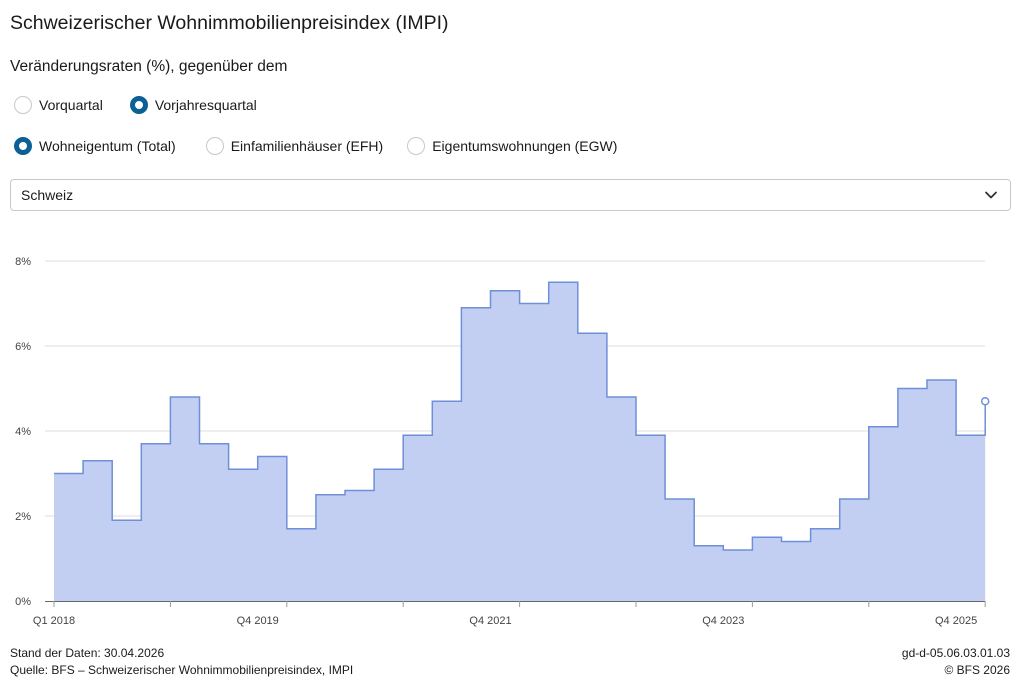  What do you see at coordinates (723, 621) in the screenshot?
I see `x-tick-label: Q4 2023` at bounding box center [723, 621].